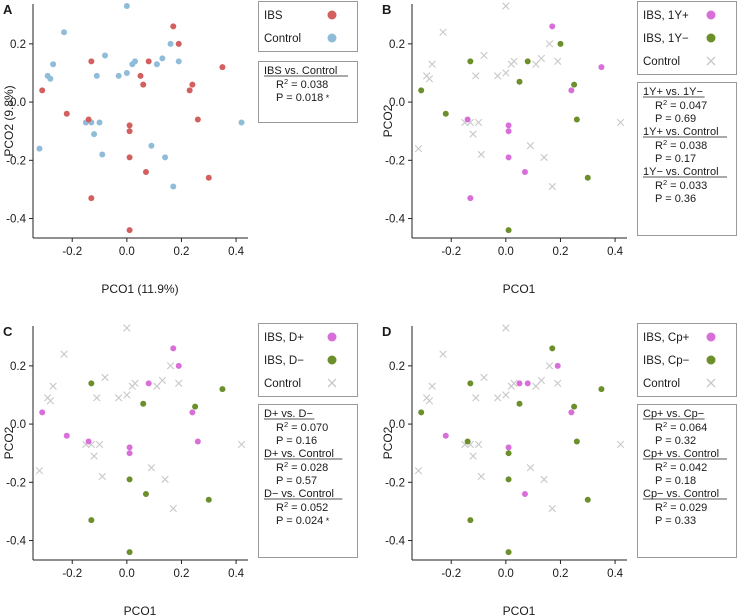 The height and width of the screenshot is (615, 740). I want to click on stat-comparison-title: Cp− vs. Control, so click(681, 494).